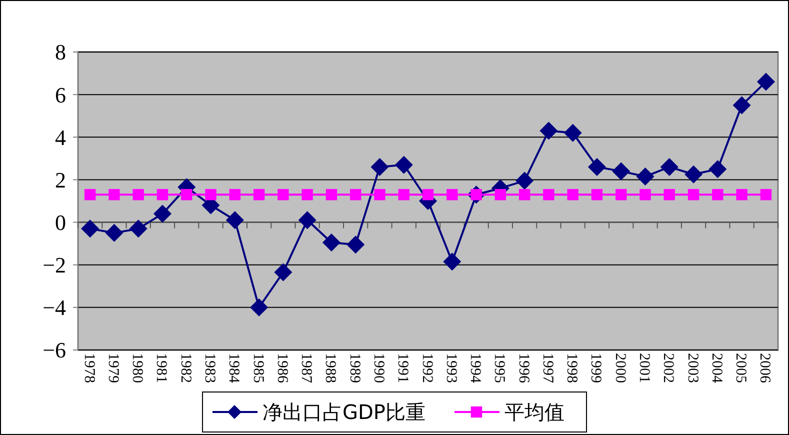 This screenshot has width=789, height=435. I want to click on x-tick-label: 1998, so click(572, 368).